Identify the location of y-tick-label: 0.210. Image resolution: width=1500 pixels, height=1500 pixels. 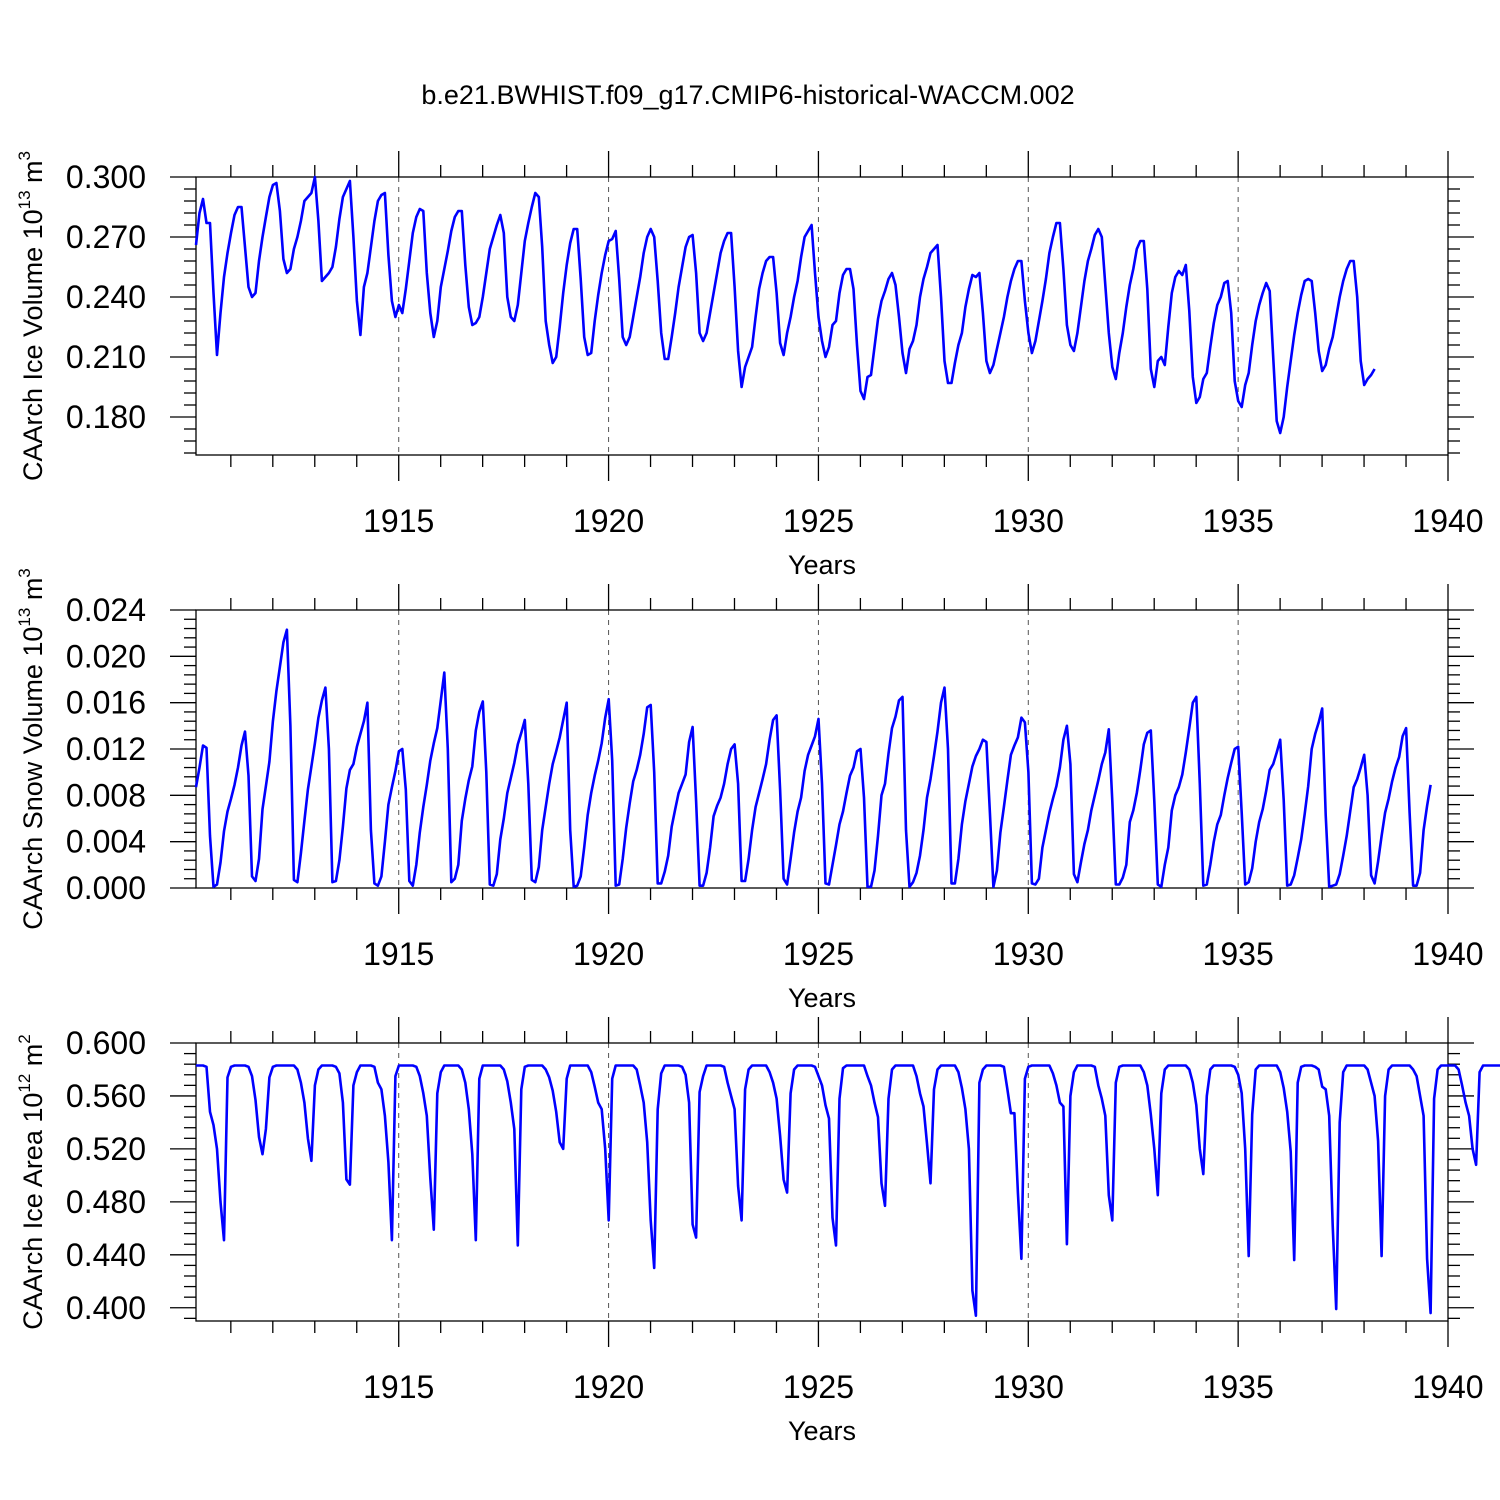
(106, 357).